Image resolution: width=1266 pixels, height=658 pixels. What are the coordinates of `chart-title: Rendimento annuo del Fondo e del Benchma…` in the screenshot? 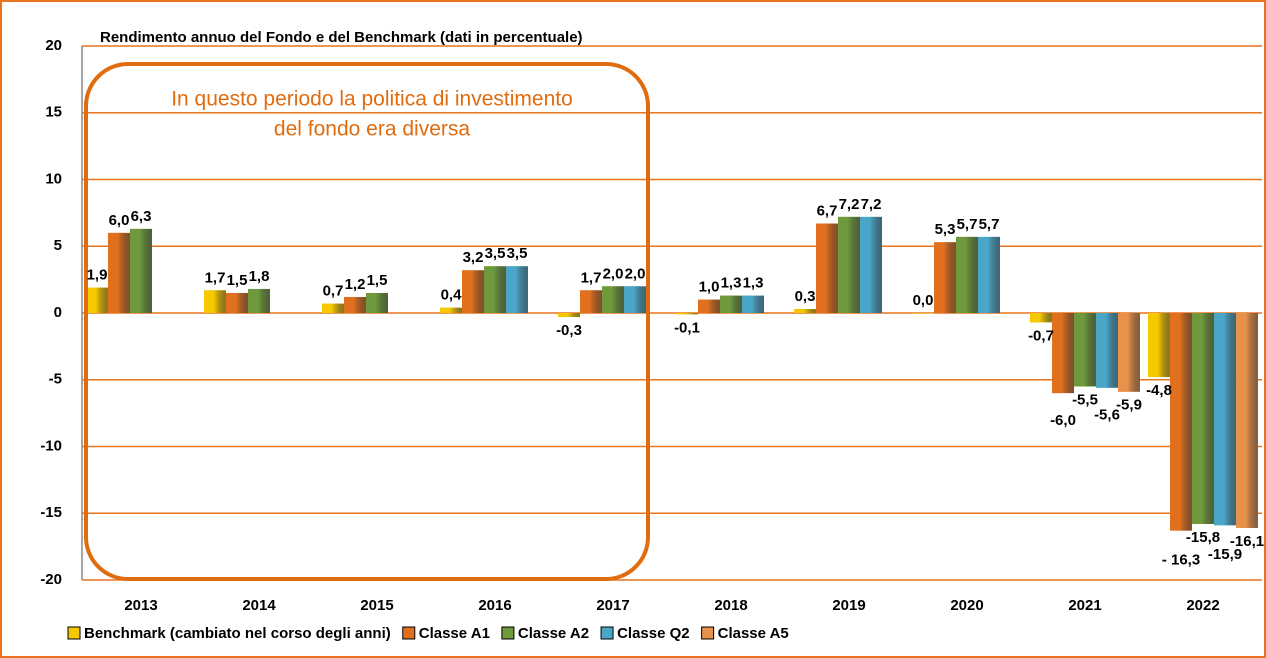 It's located at (341, 37).